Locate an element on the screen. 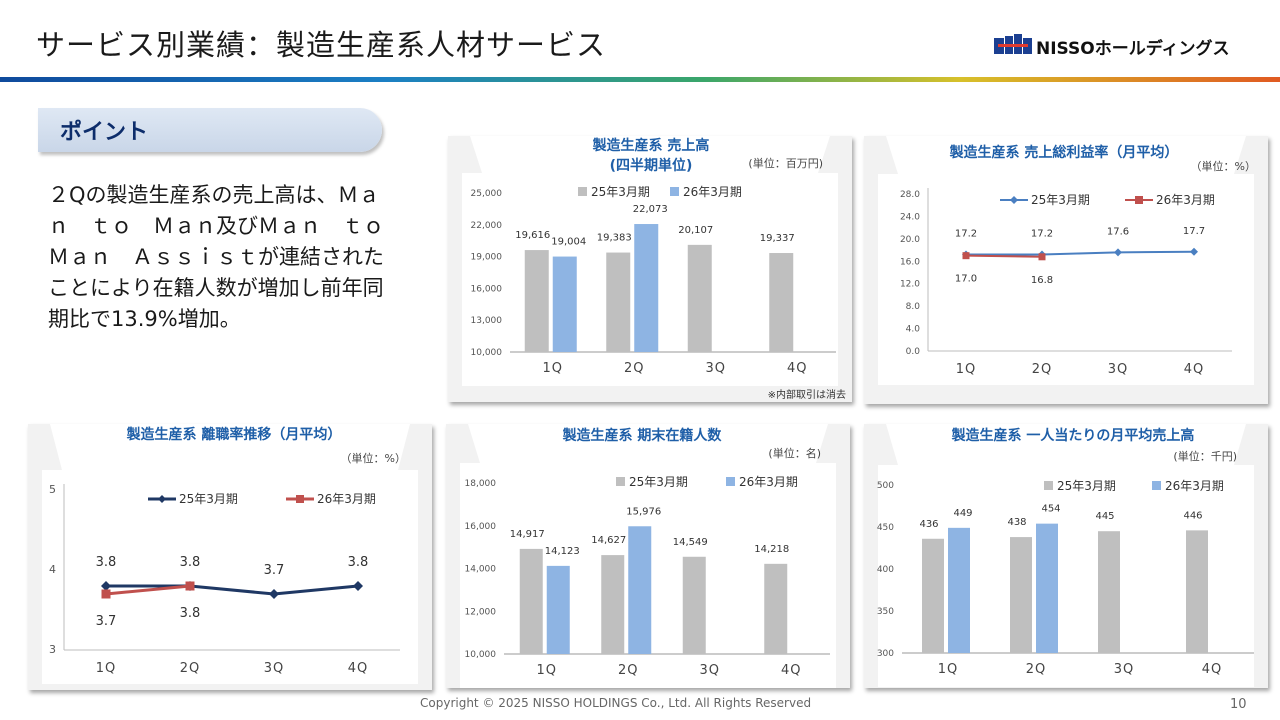 Image resolution: width=1280 pixels, height=720 pixels. data-label: 19,004 is located at coordinates (568, 242).